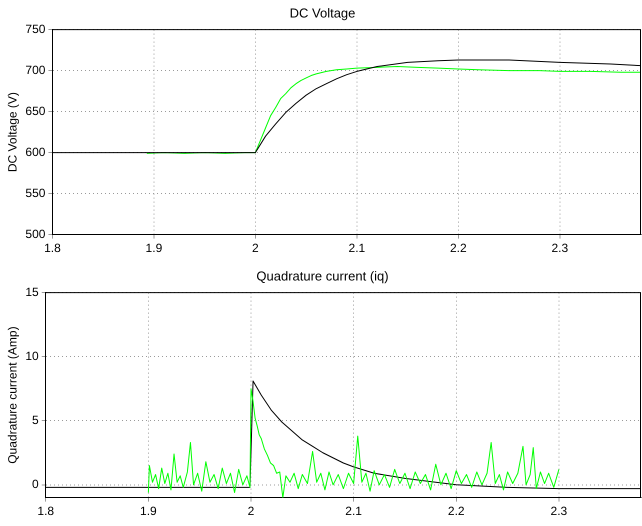 This screenshot has height=526, width=642. What do you see at coordinates (36, 484) in the screenshot?
I see `y-tick-label: 0` at bounding box center [36, 484].